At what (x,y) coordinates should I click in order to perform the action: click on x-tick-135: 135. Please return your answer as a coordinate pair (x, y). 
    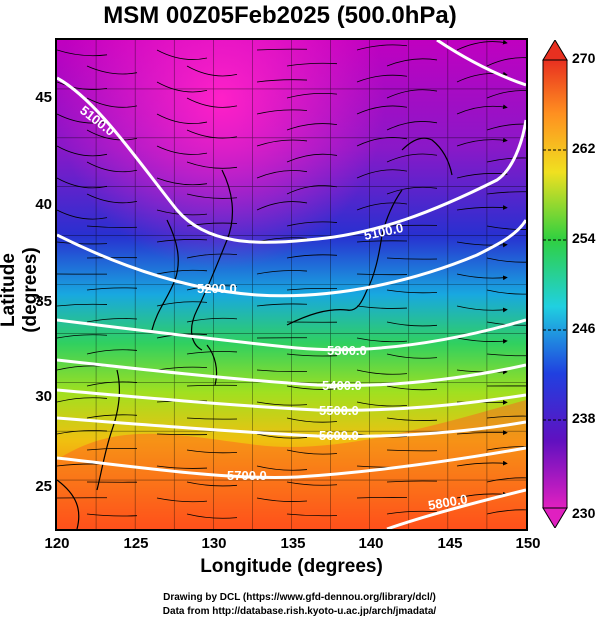
    Looking at the image, I should click on (293, 543).